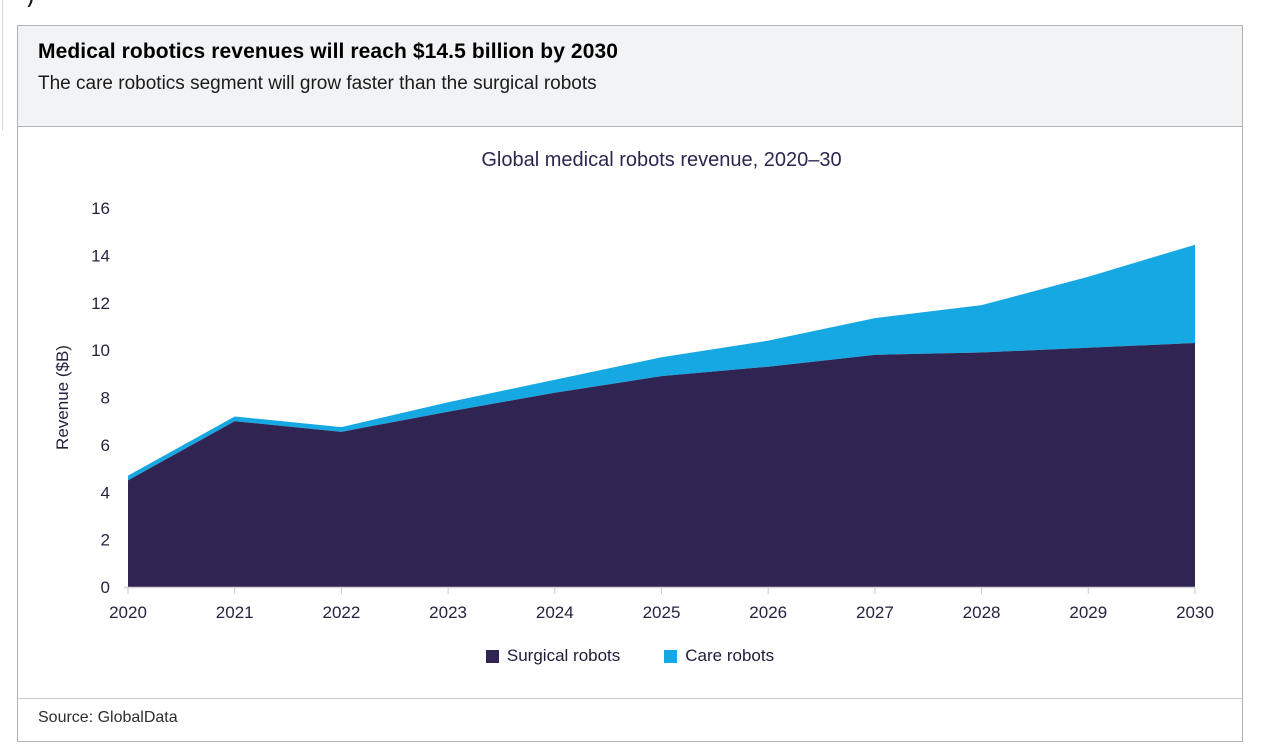 Image resolution: width=1266 pixels, height=749 pixels. Describe the element at coordinates (661, 160) in the screenshot. I see `chart-title: Global medical robots revenue, 2020–30` at that location.